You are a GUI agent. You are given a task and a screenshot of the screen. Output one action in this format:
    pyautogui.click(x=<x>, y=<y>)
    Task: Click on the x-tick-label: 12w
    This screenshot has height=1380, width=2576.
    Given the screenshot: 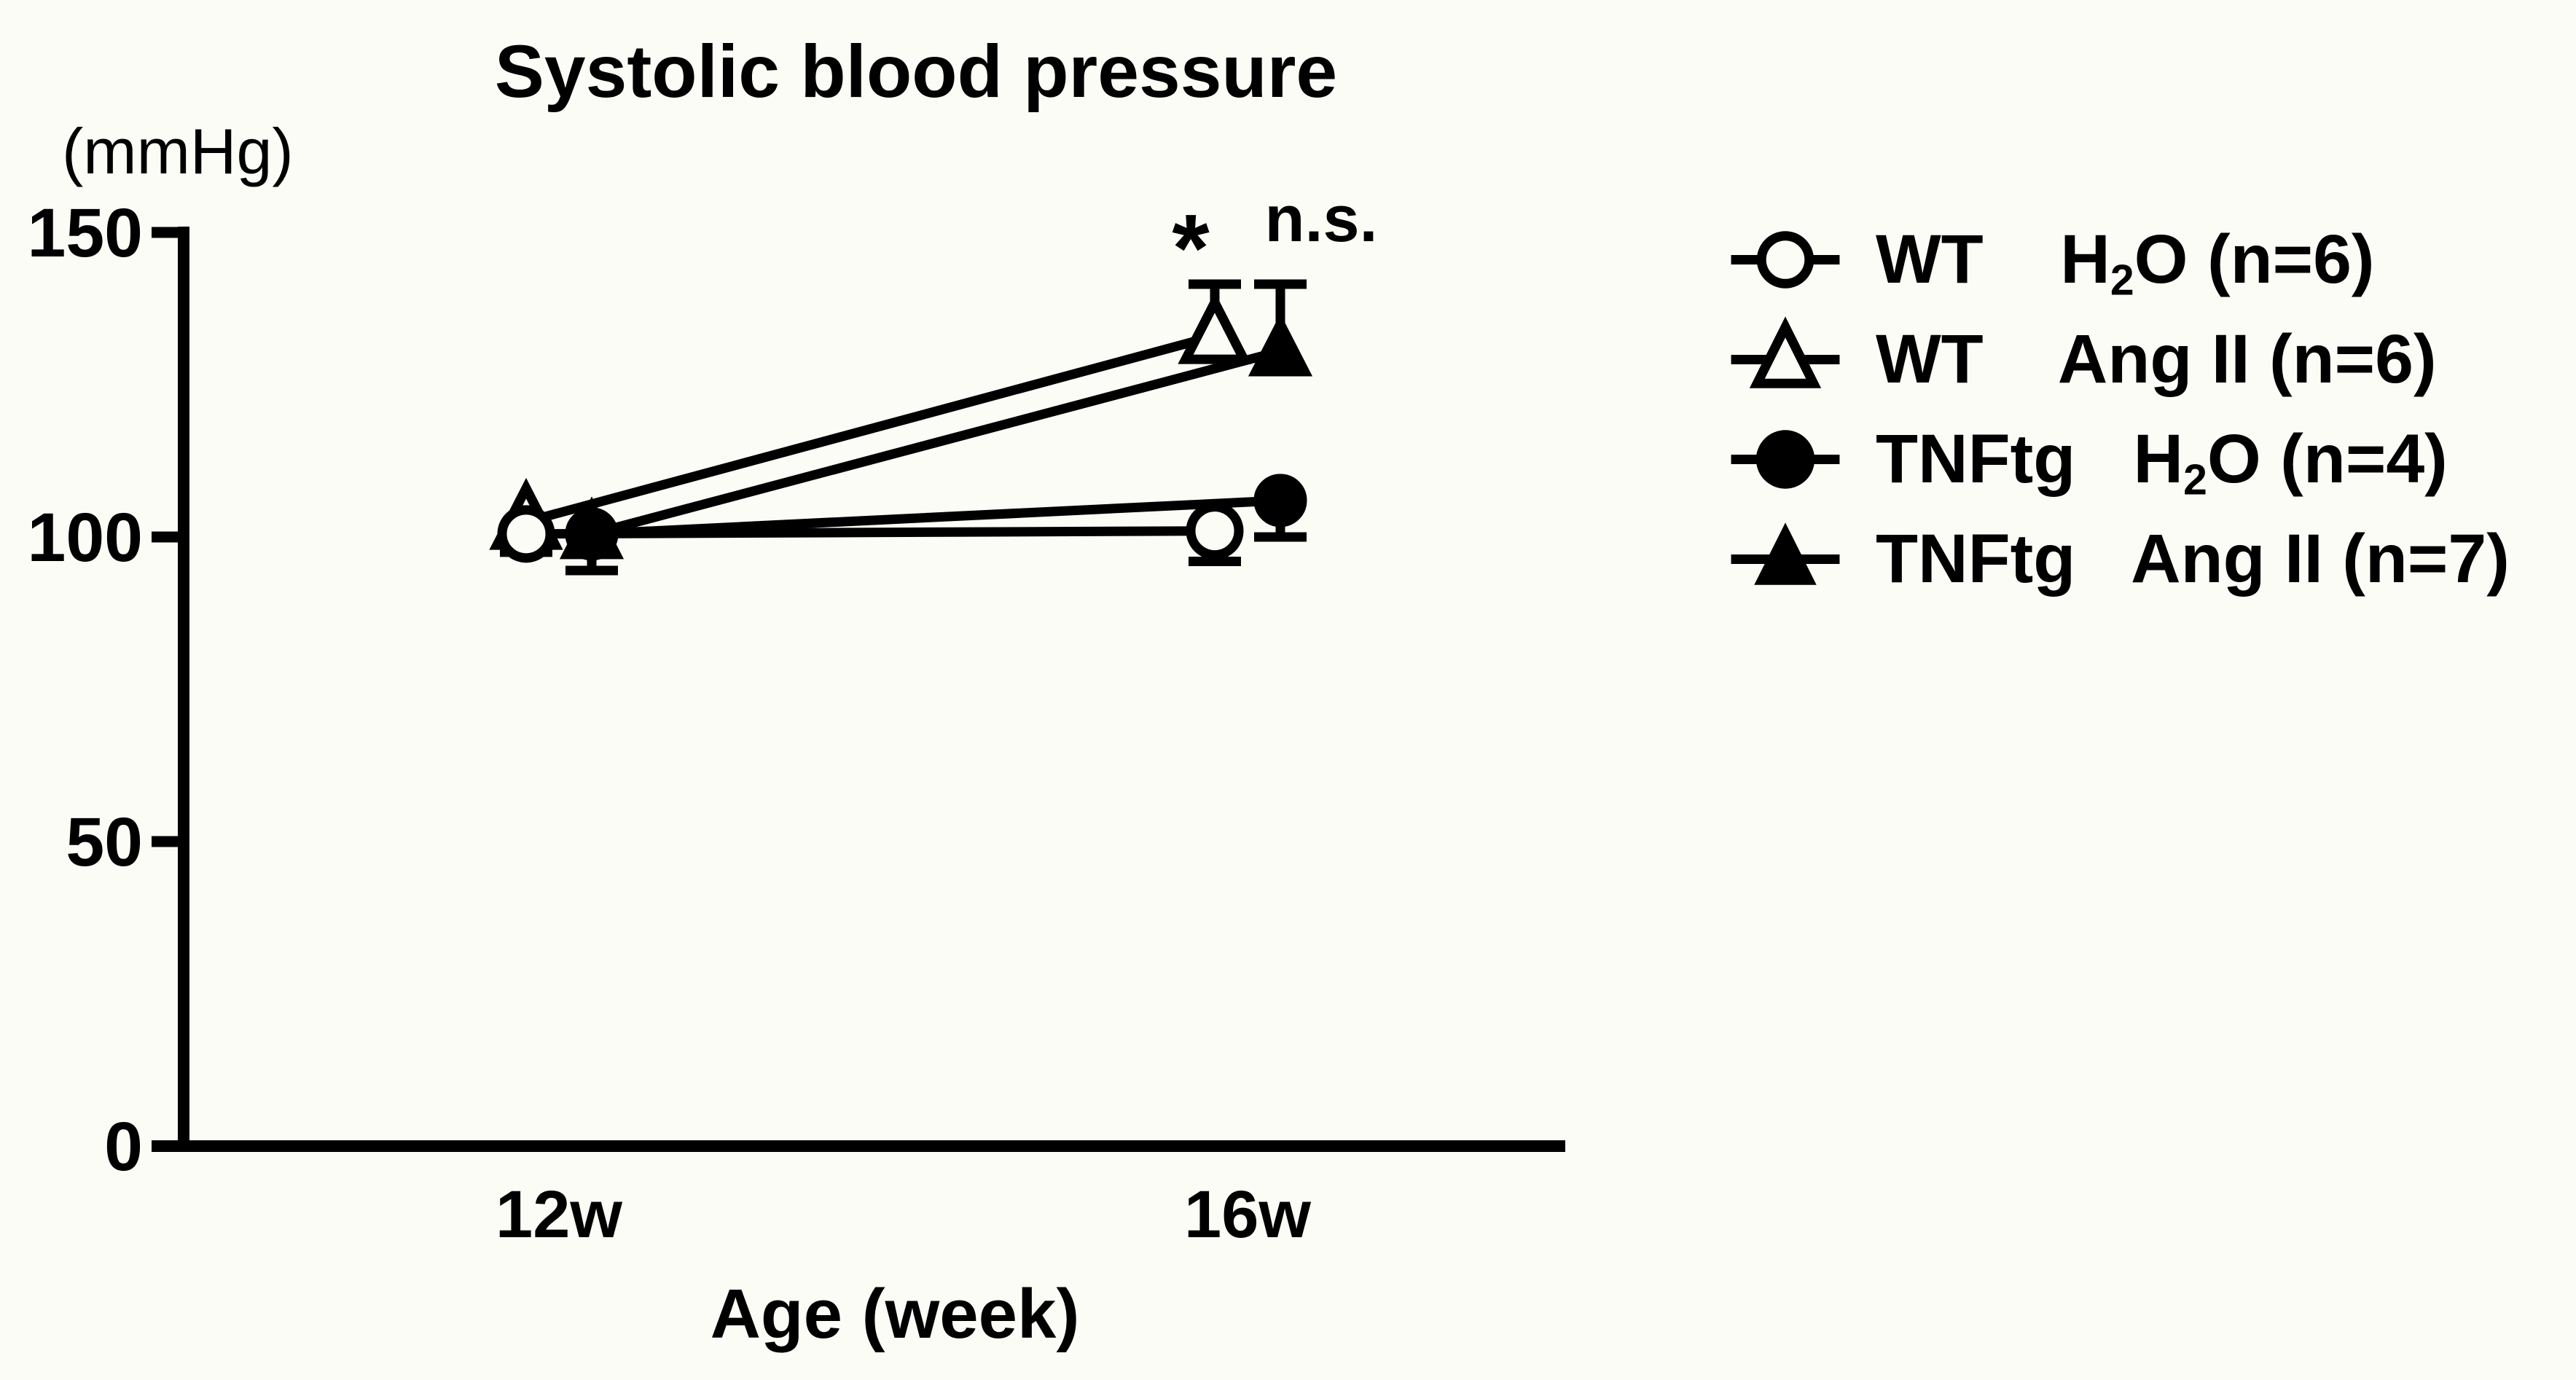 What is the action you would take?
    pyautogui.click(x=559, y=1214)
    